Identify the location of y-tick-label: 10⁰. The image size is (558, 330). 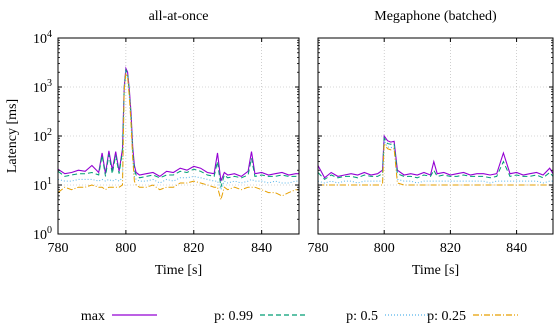
(42, 234).